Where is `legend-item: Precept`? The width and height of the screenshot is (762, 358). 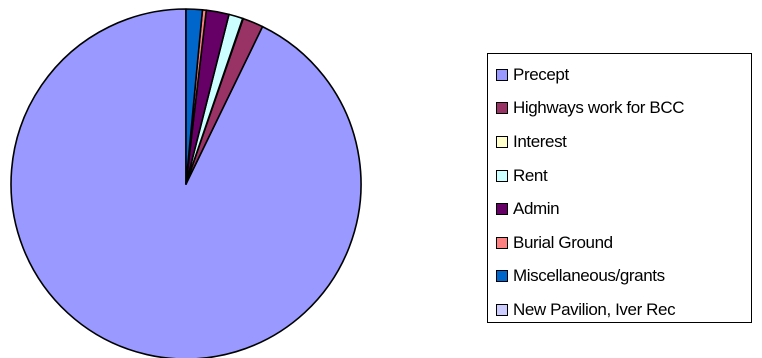
legend-item: Precept is located at coordinates (623, 75).